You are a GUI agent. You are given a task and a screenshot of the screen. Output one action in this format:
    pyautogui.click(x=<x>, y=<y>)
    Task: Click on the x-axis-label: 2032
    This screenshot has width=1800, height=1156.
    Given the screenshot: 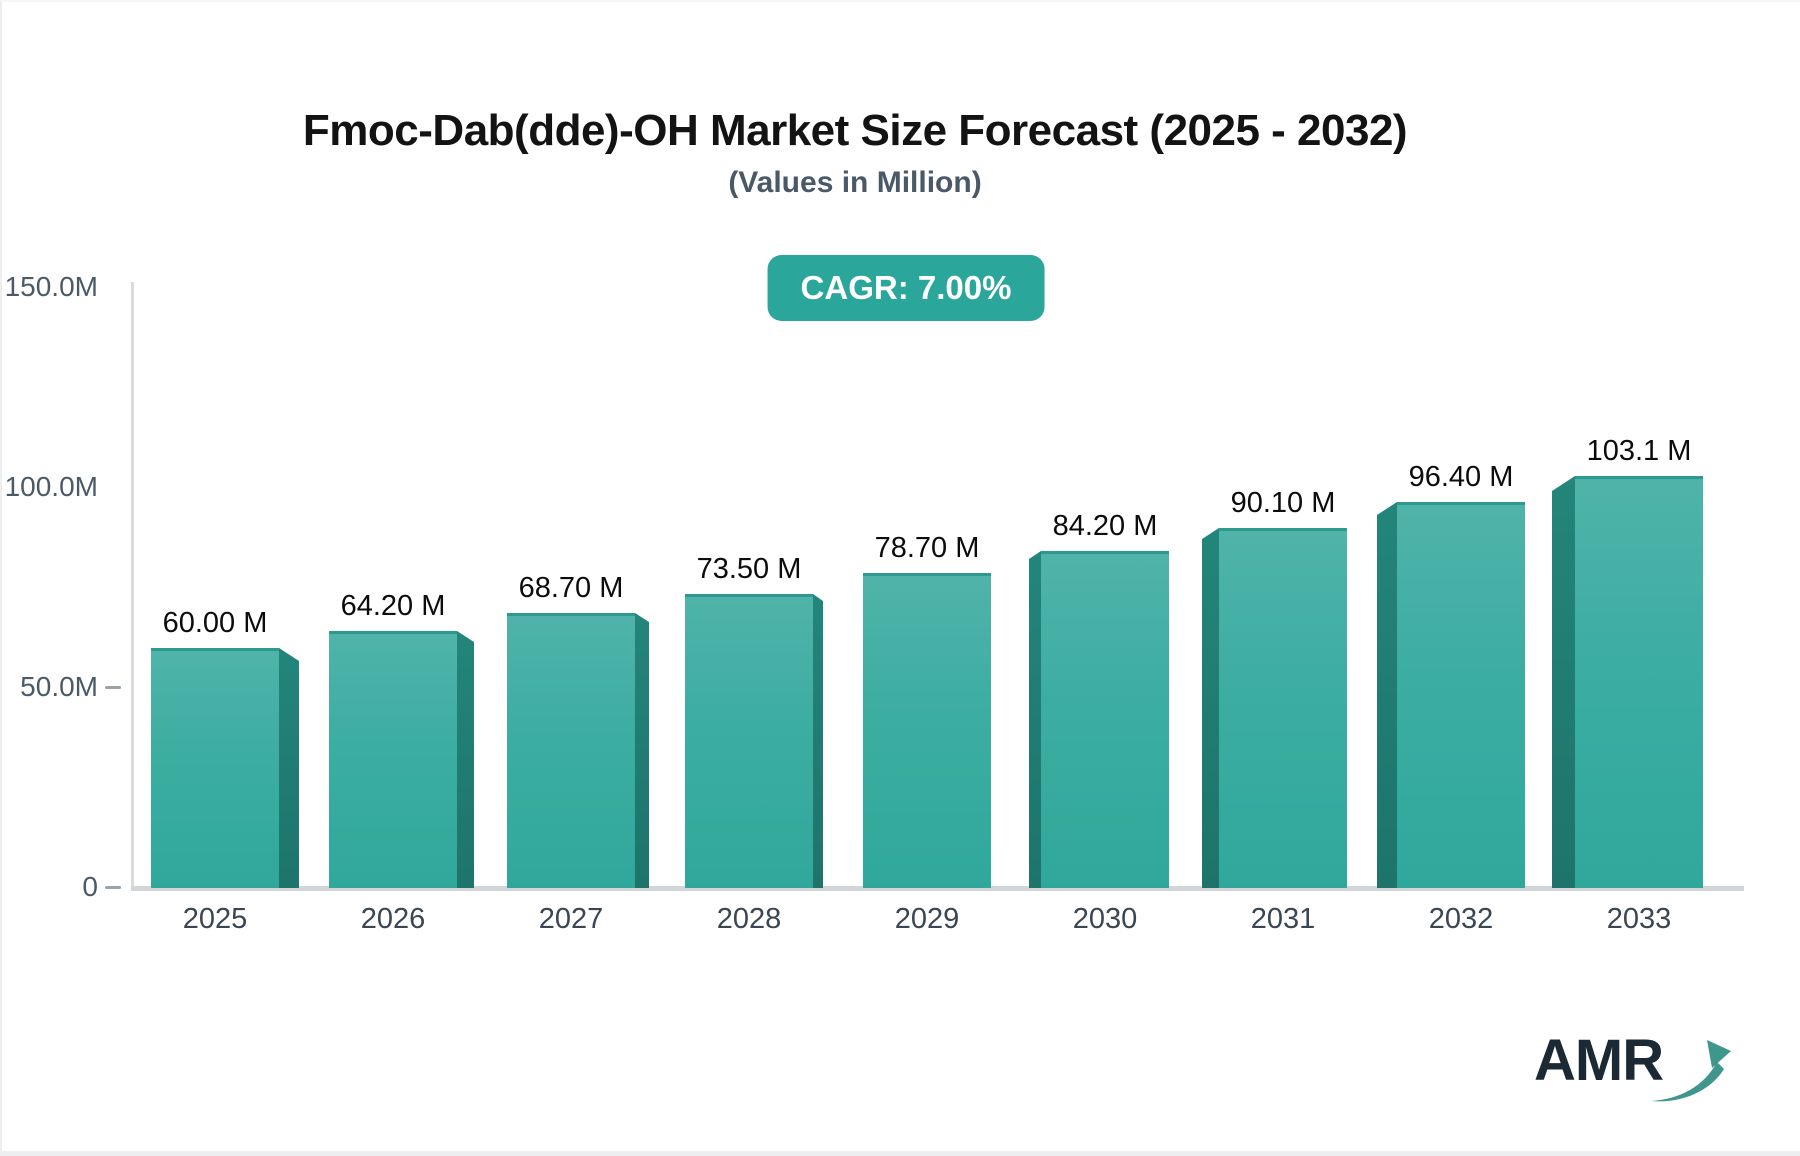 What is the action you would take?
    pyautogui.click(x=1461, y=919)
    